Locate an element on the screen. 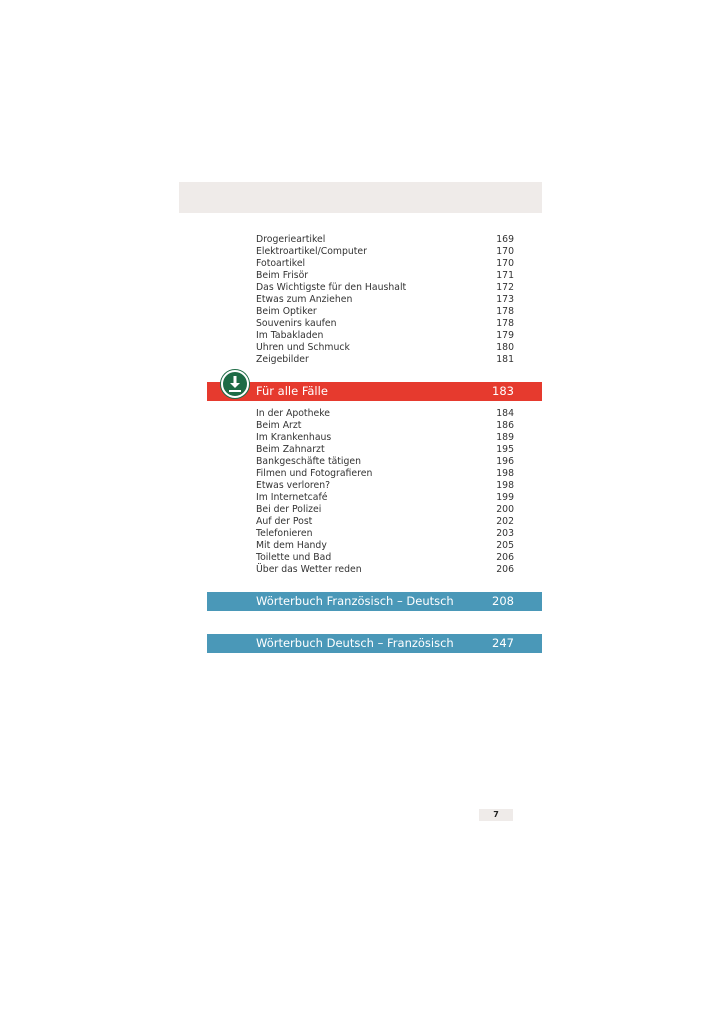  toc-entry-label: Beim Zahnarzt is located at coordinates (290, 449).